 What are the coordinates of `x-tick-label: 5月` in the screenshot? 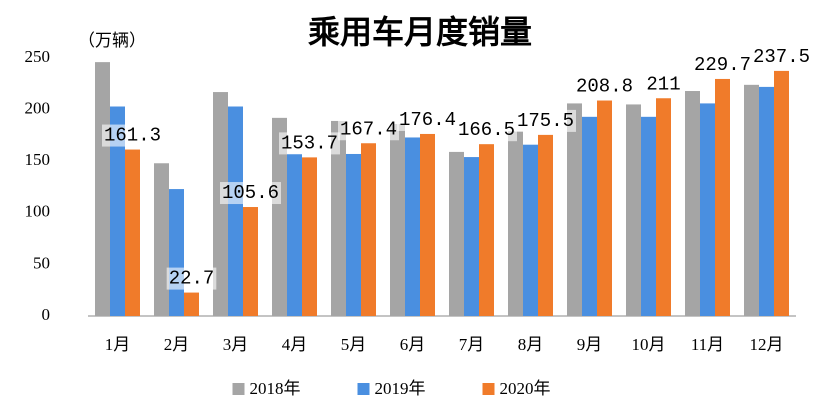 It's located at (354, 344).